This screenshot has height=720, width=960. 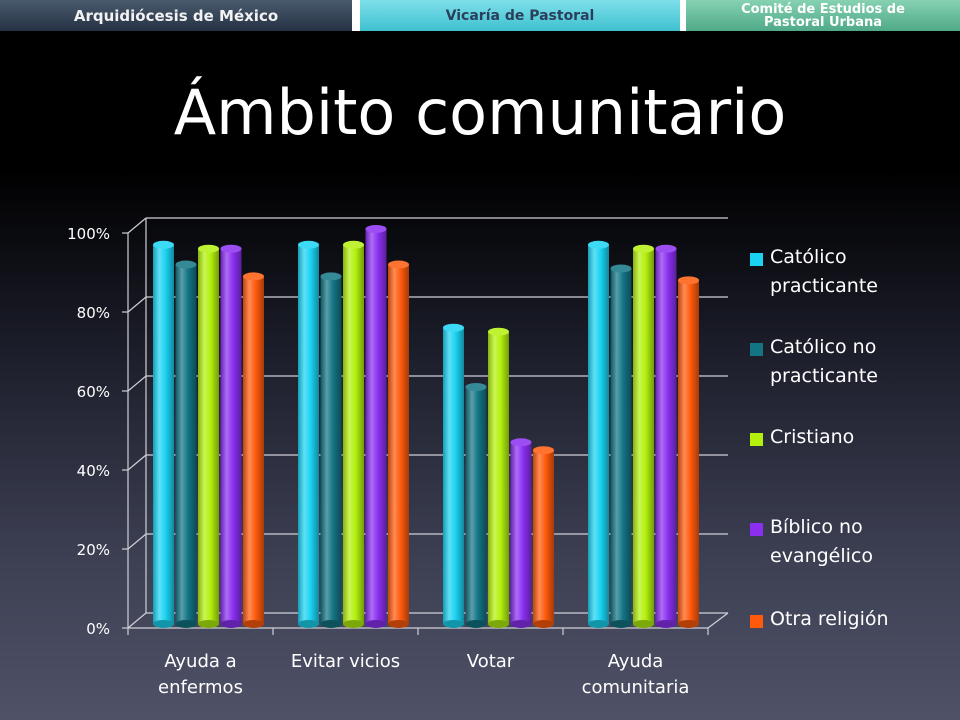 I want to click on header-tab-comite-line1: Comité de Estudios de, so click(x=823, y=9).